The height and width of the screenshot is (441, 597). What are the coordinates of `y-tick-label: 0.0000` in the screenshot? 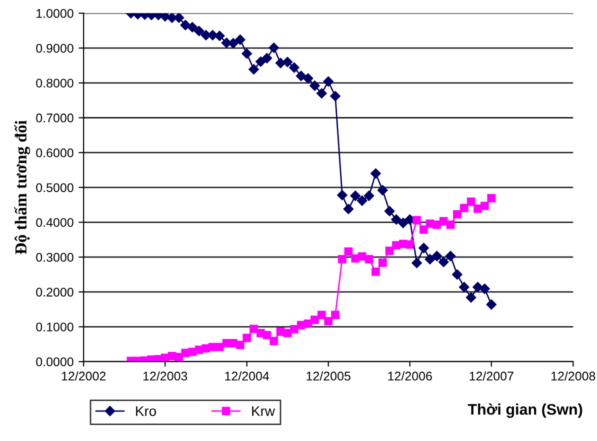 It's located at (55, 361).